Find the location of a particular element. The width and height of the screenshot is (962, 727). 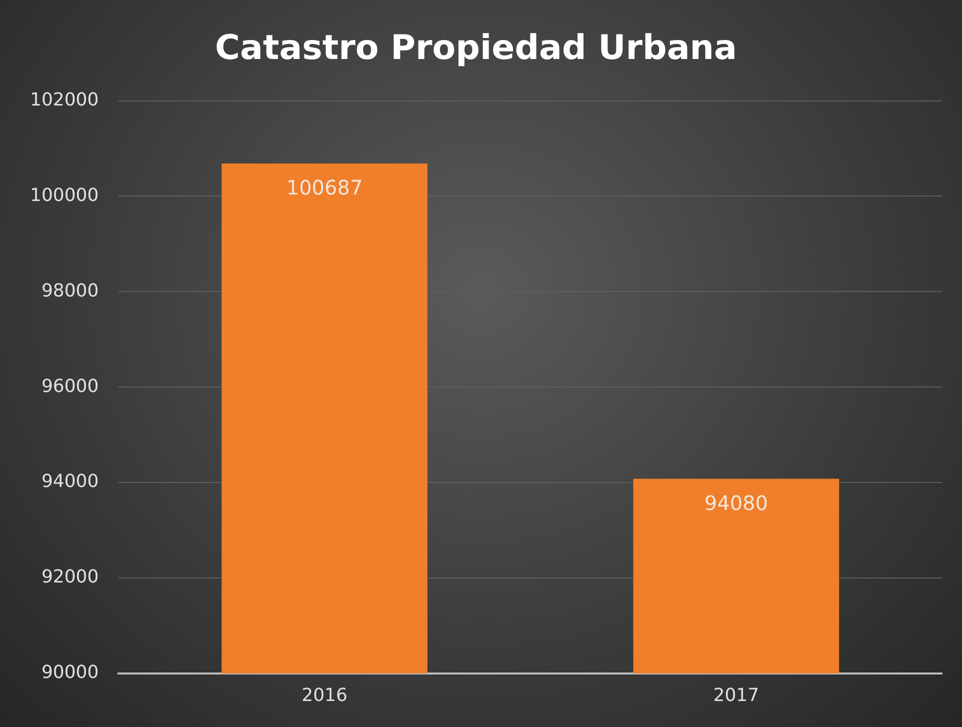

x-tick-label: 2017 is located at coordinates (736, 695).